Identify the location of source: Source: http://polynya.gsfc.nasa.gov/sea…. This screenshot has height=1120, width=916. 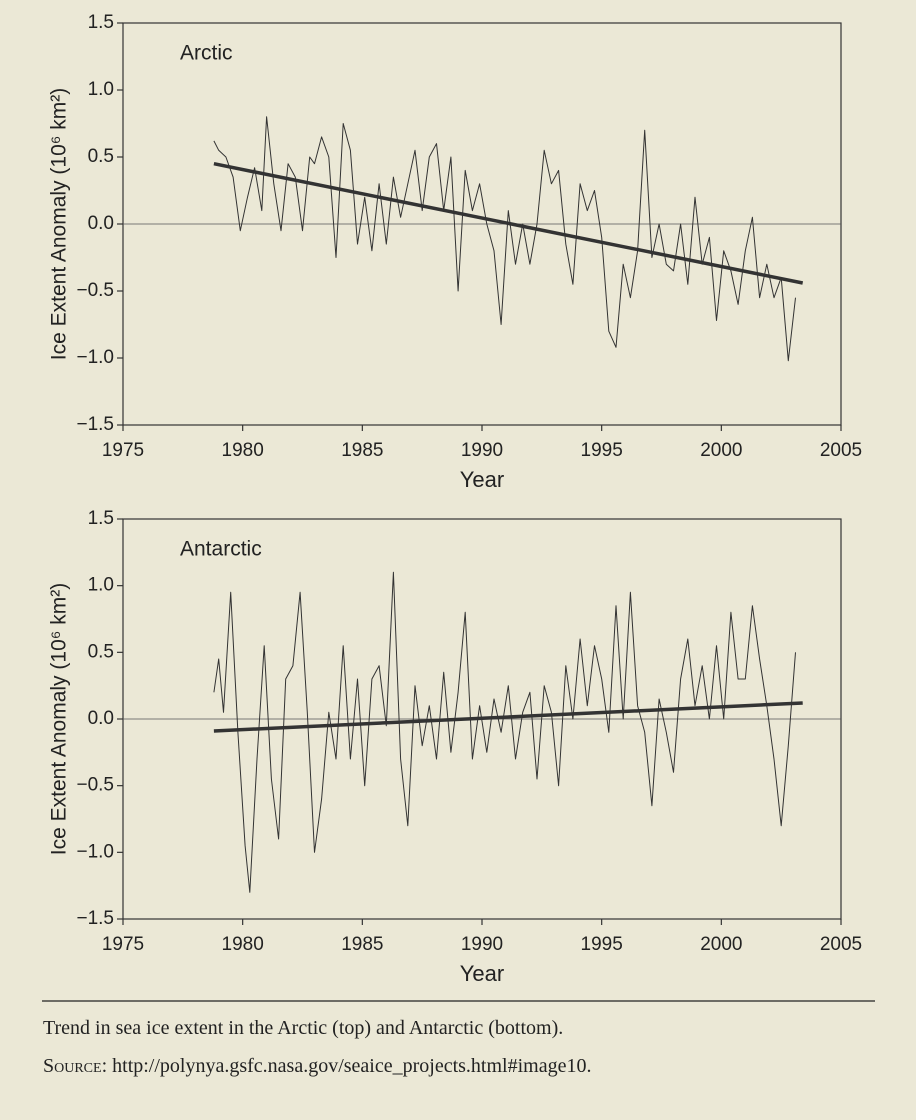
(317, 1066).